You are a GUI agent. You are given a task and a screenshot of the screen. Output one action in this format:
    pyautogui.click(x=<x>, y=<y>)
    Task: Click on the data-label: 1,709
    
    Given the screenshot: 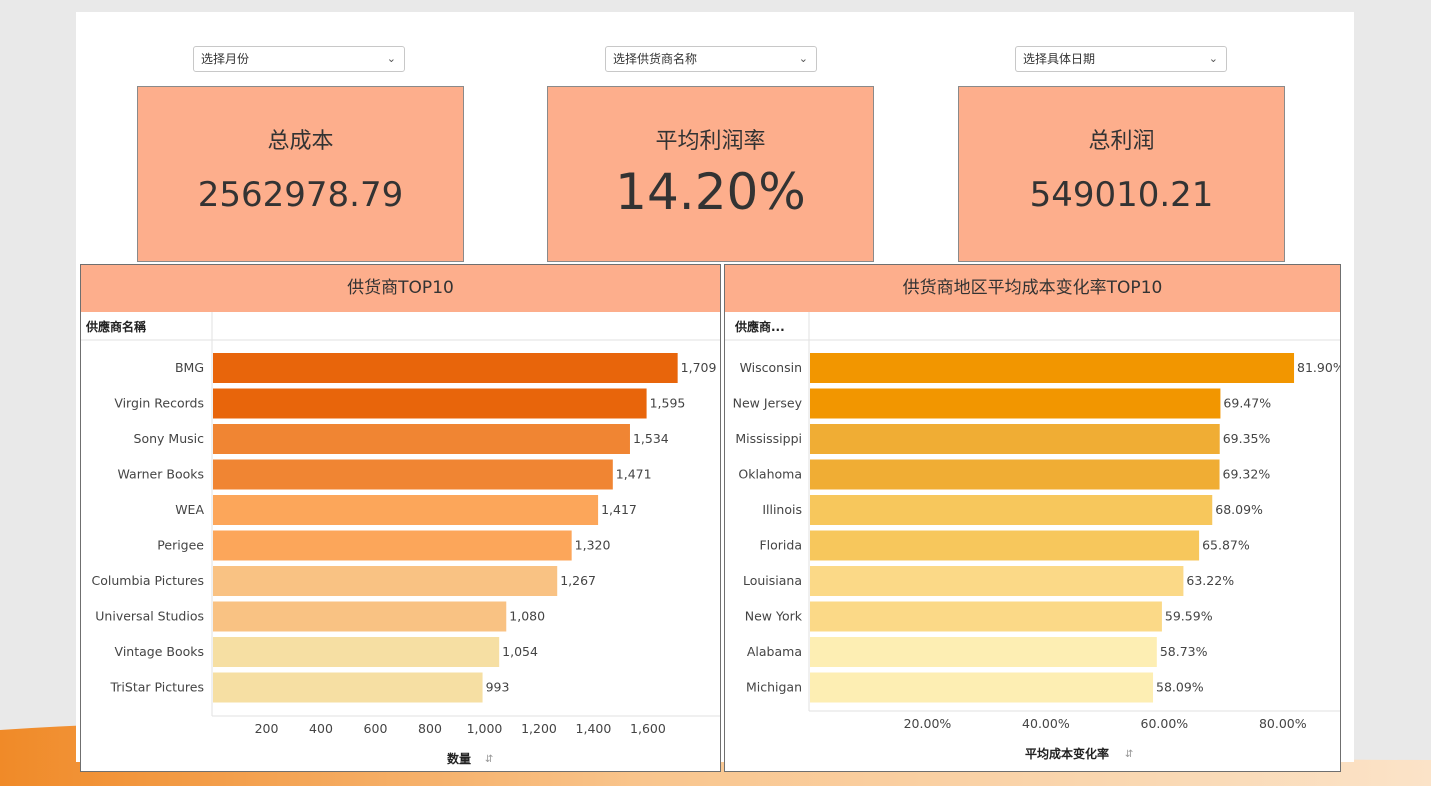 What is the action you would take?
    pyautogui.click(x=699, y=367)
    